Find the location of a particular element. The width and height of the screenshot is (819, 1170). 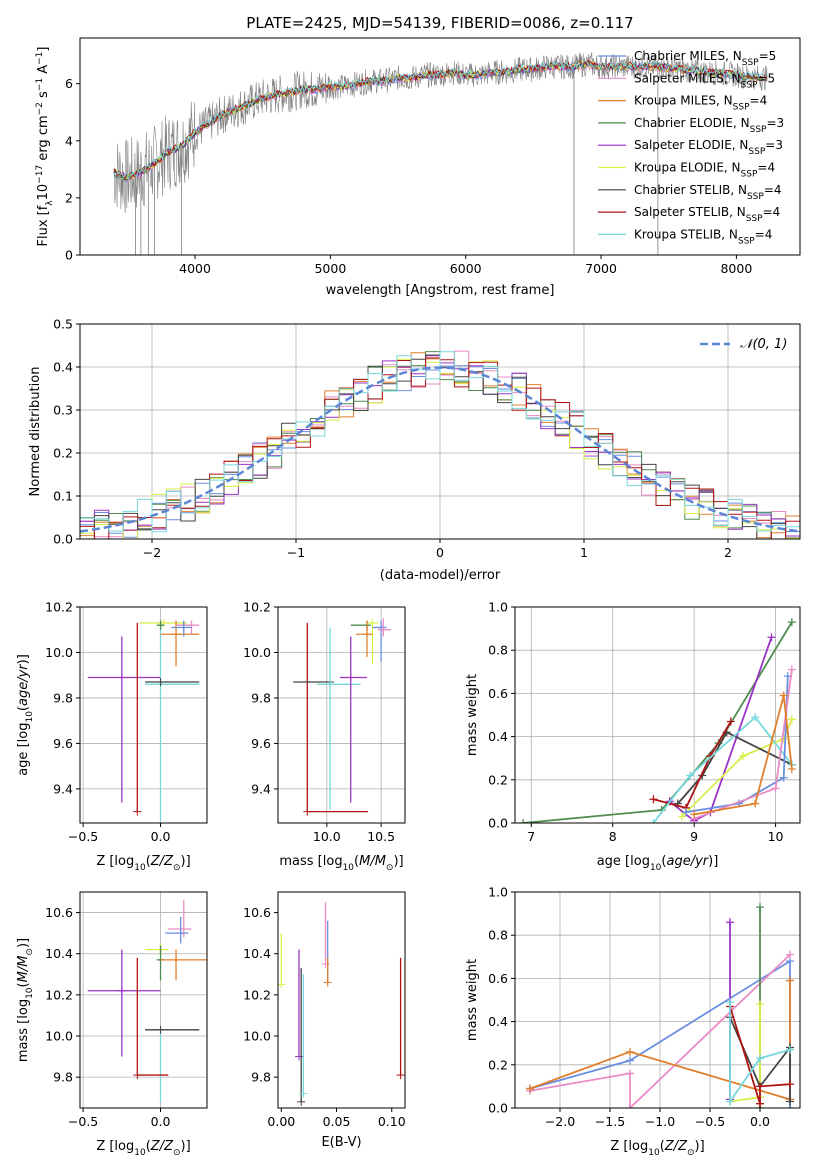

legend-entry: 𝒩(0, 1) is located at coordinates (763, 344).